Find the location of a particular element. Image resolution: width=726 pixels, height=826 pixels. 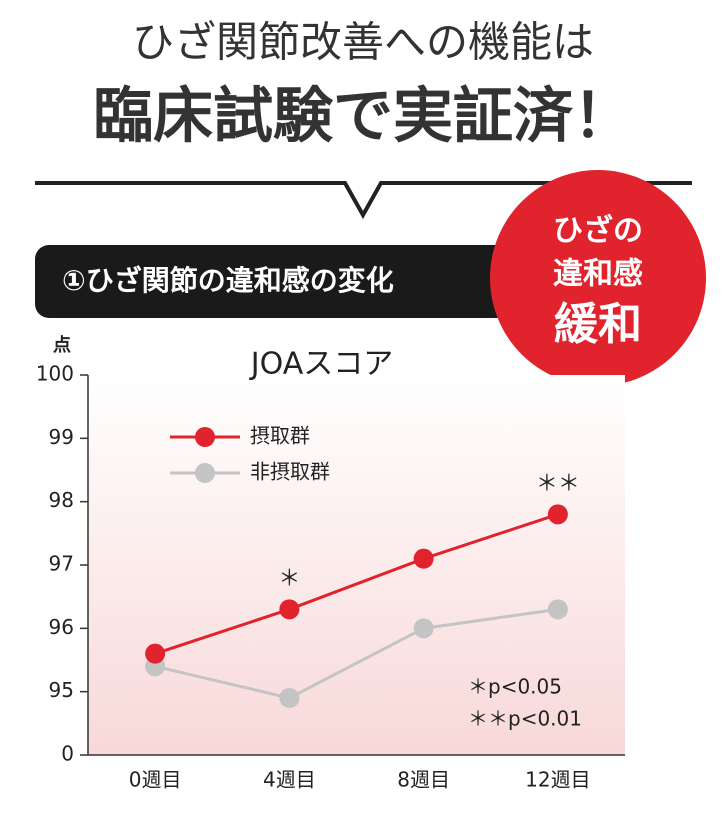

headline: 臨床試験で実証済！ is located at coordinates (363, 117).